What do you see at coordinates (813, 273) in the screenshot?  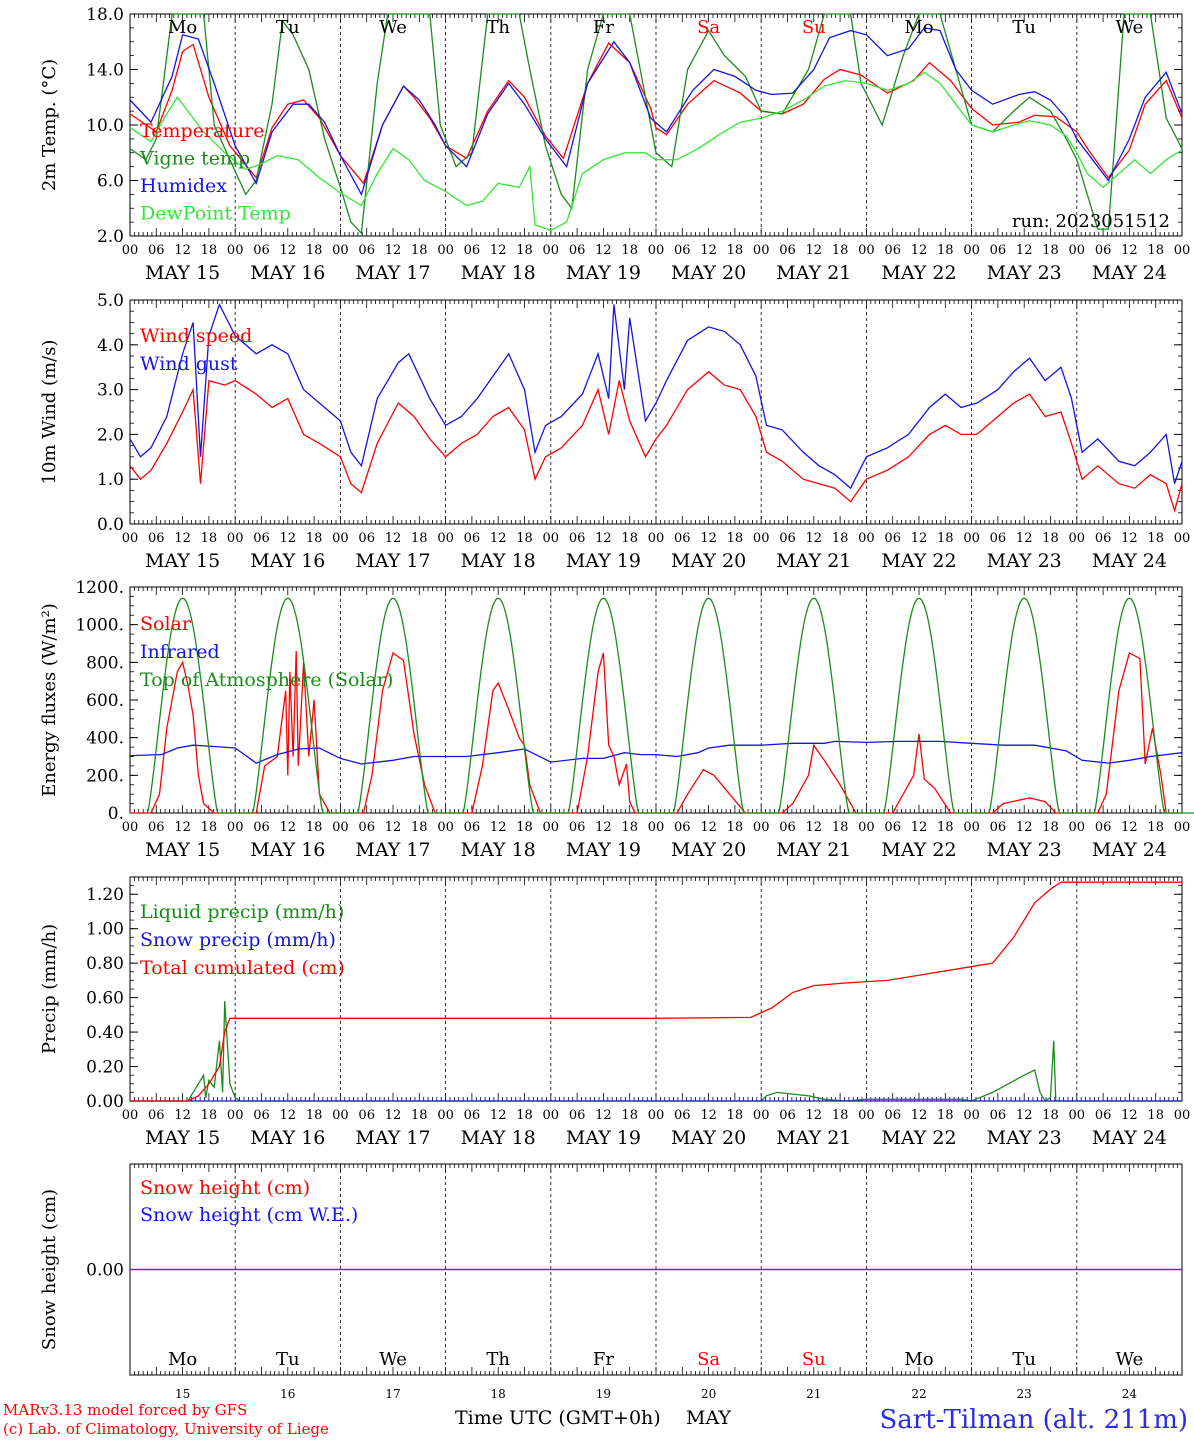 I see `day-label: MAY 21` at bounding box center [813, 273].